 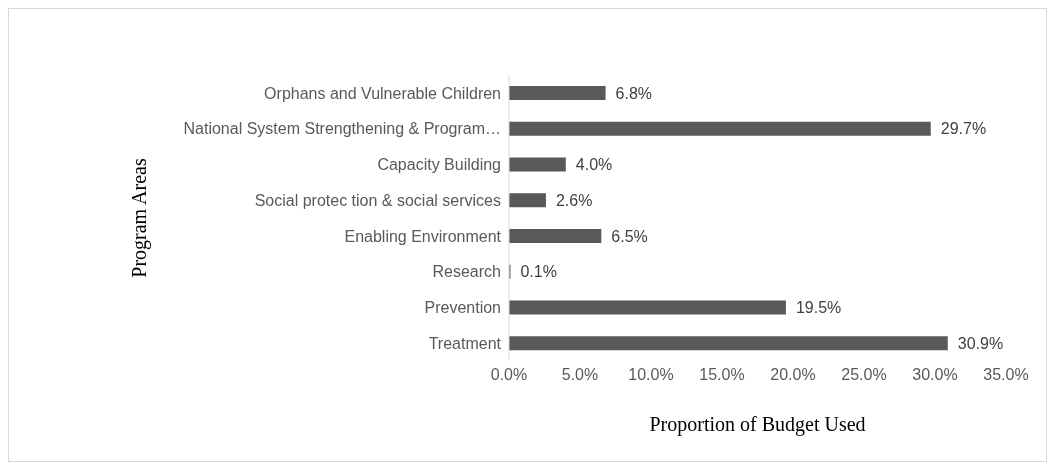 What do you see at coordinates (462, 308) in the screenshot?
I see `y-tick-label: Prevention` at bounding box center [462, 308].